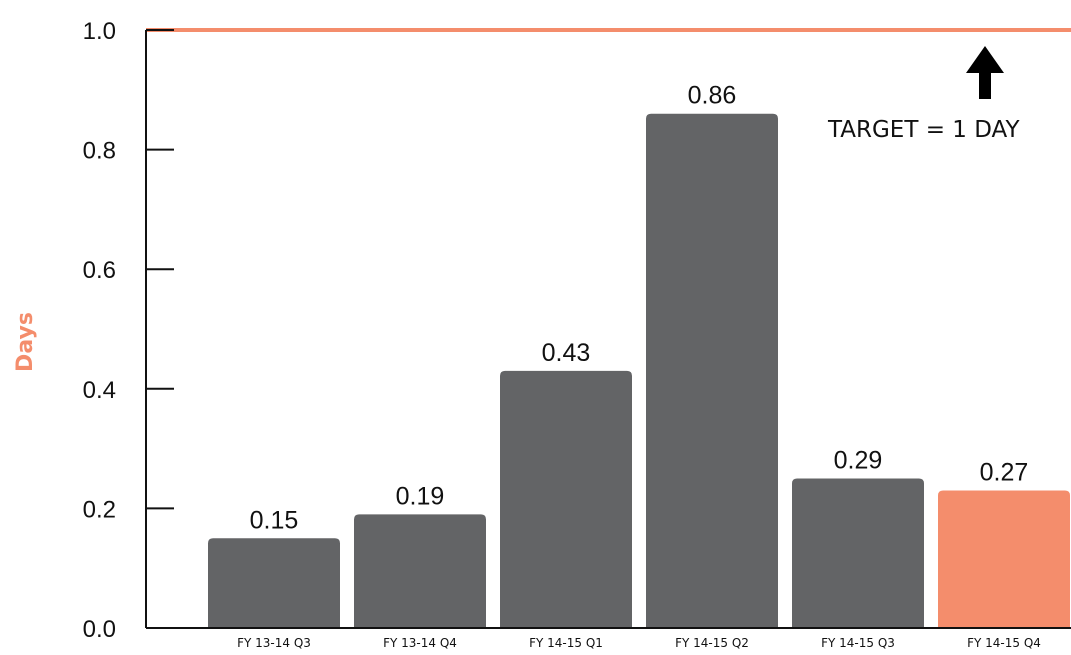 The image size is (1071, 655). Describe the element at coordinates (99, 629) in the screenshot. I see `y-tick-label: 0.0` at that location.